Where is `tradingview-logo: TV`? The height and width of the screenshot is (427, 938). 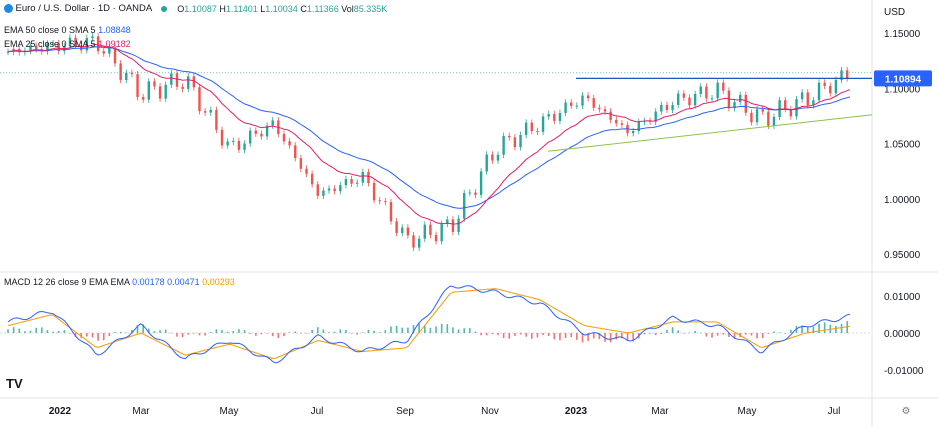 tradingview-logo: TV is located at coordinates (14, 383).